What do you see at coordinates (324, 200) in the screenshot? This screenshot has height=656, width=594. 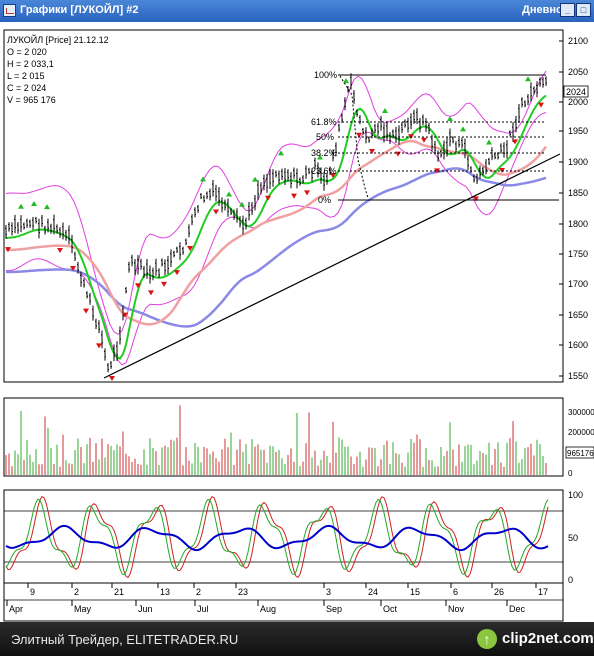 I see `fib-0-label: 0%` at bounding box center [324, 200].